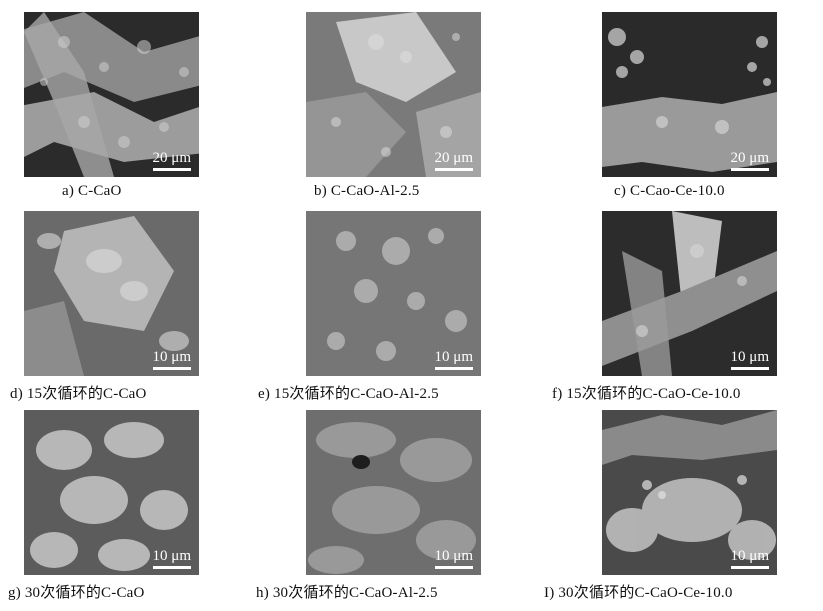  Describe the element at coordinates (638, 593) in the screenshot. I see `panel-caption: I) 30次循环的C-CaO-Ce-10.0` at that location.